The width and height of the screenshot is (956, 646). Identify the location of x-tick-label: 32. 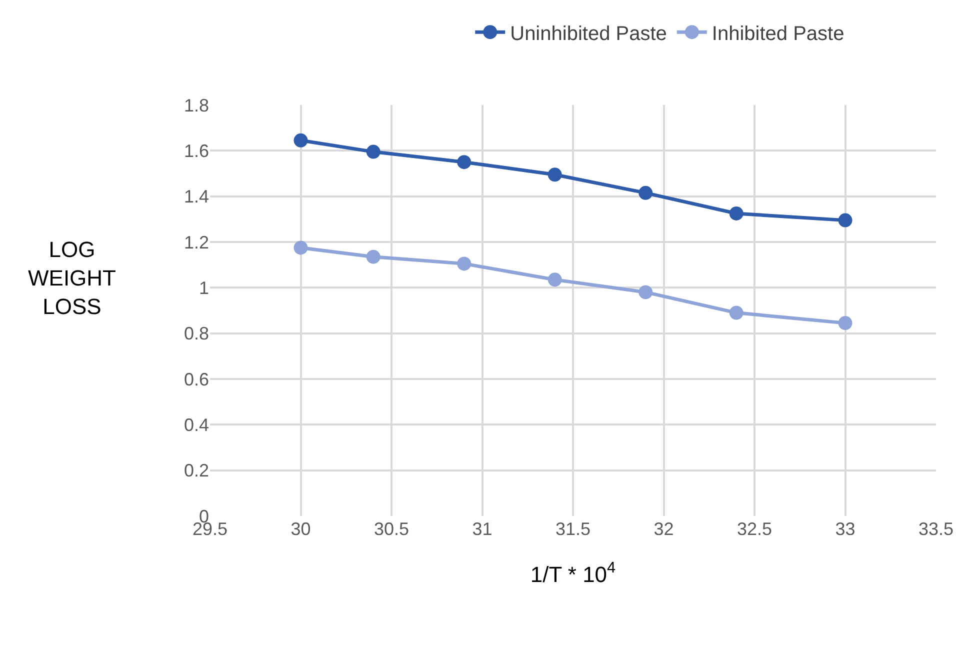
(664, 529).